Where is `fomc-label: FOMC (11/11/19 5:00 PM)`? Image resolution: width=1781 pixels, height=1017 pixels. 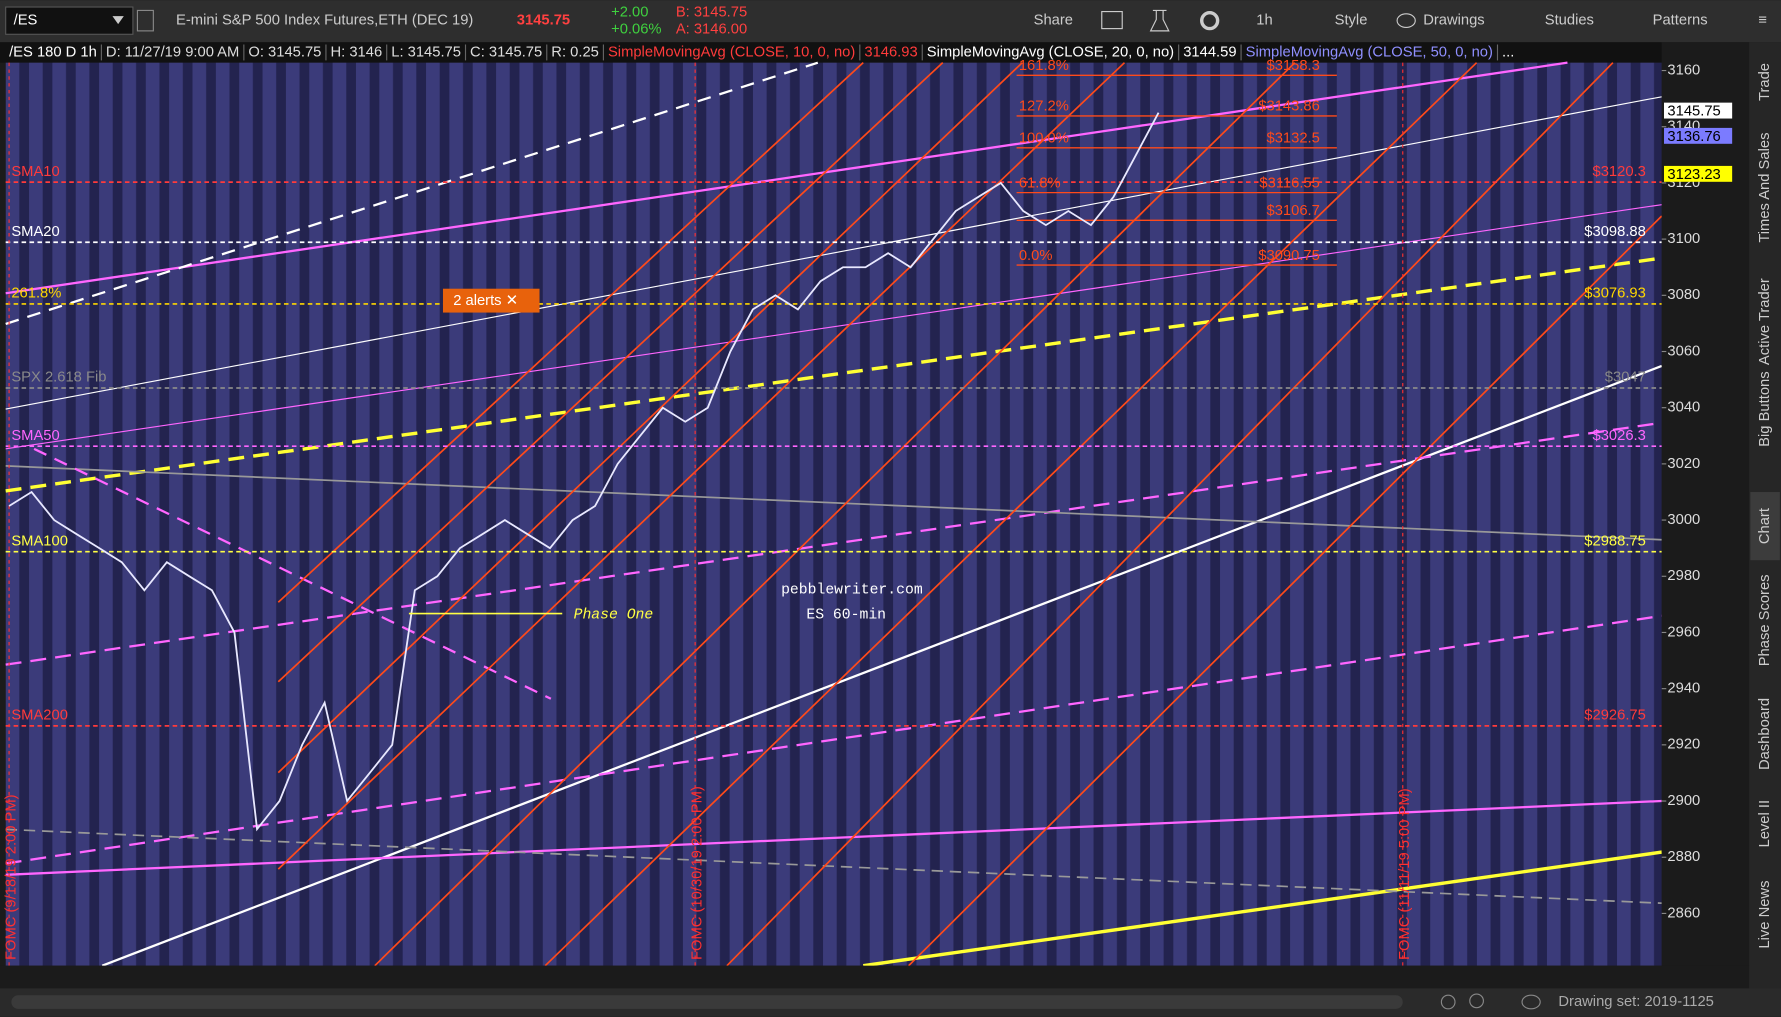
fomc-label: FOMC (11/11/19 5:00 PM) is located at coordinates (1405, 874).